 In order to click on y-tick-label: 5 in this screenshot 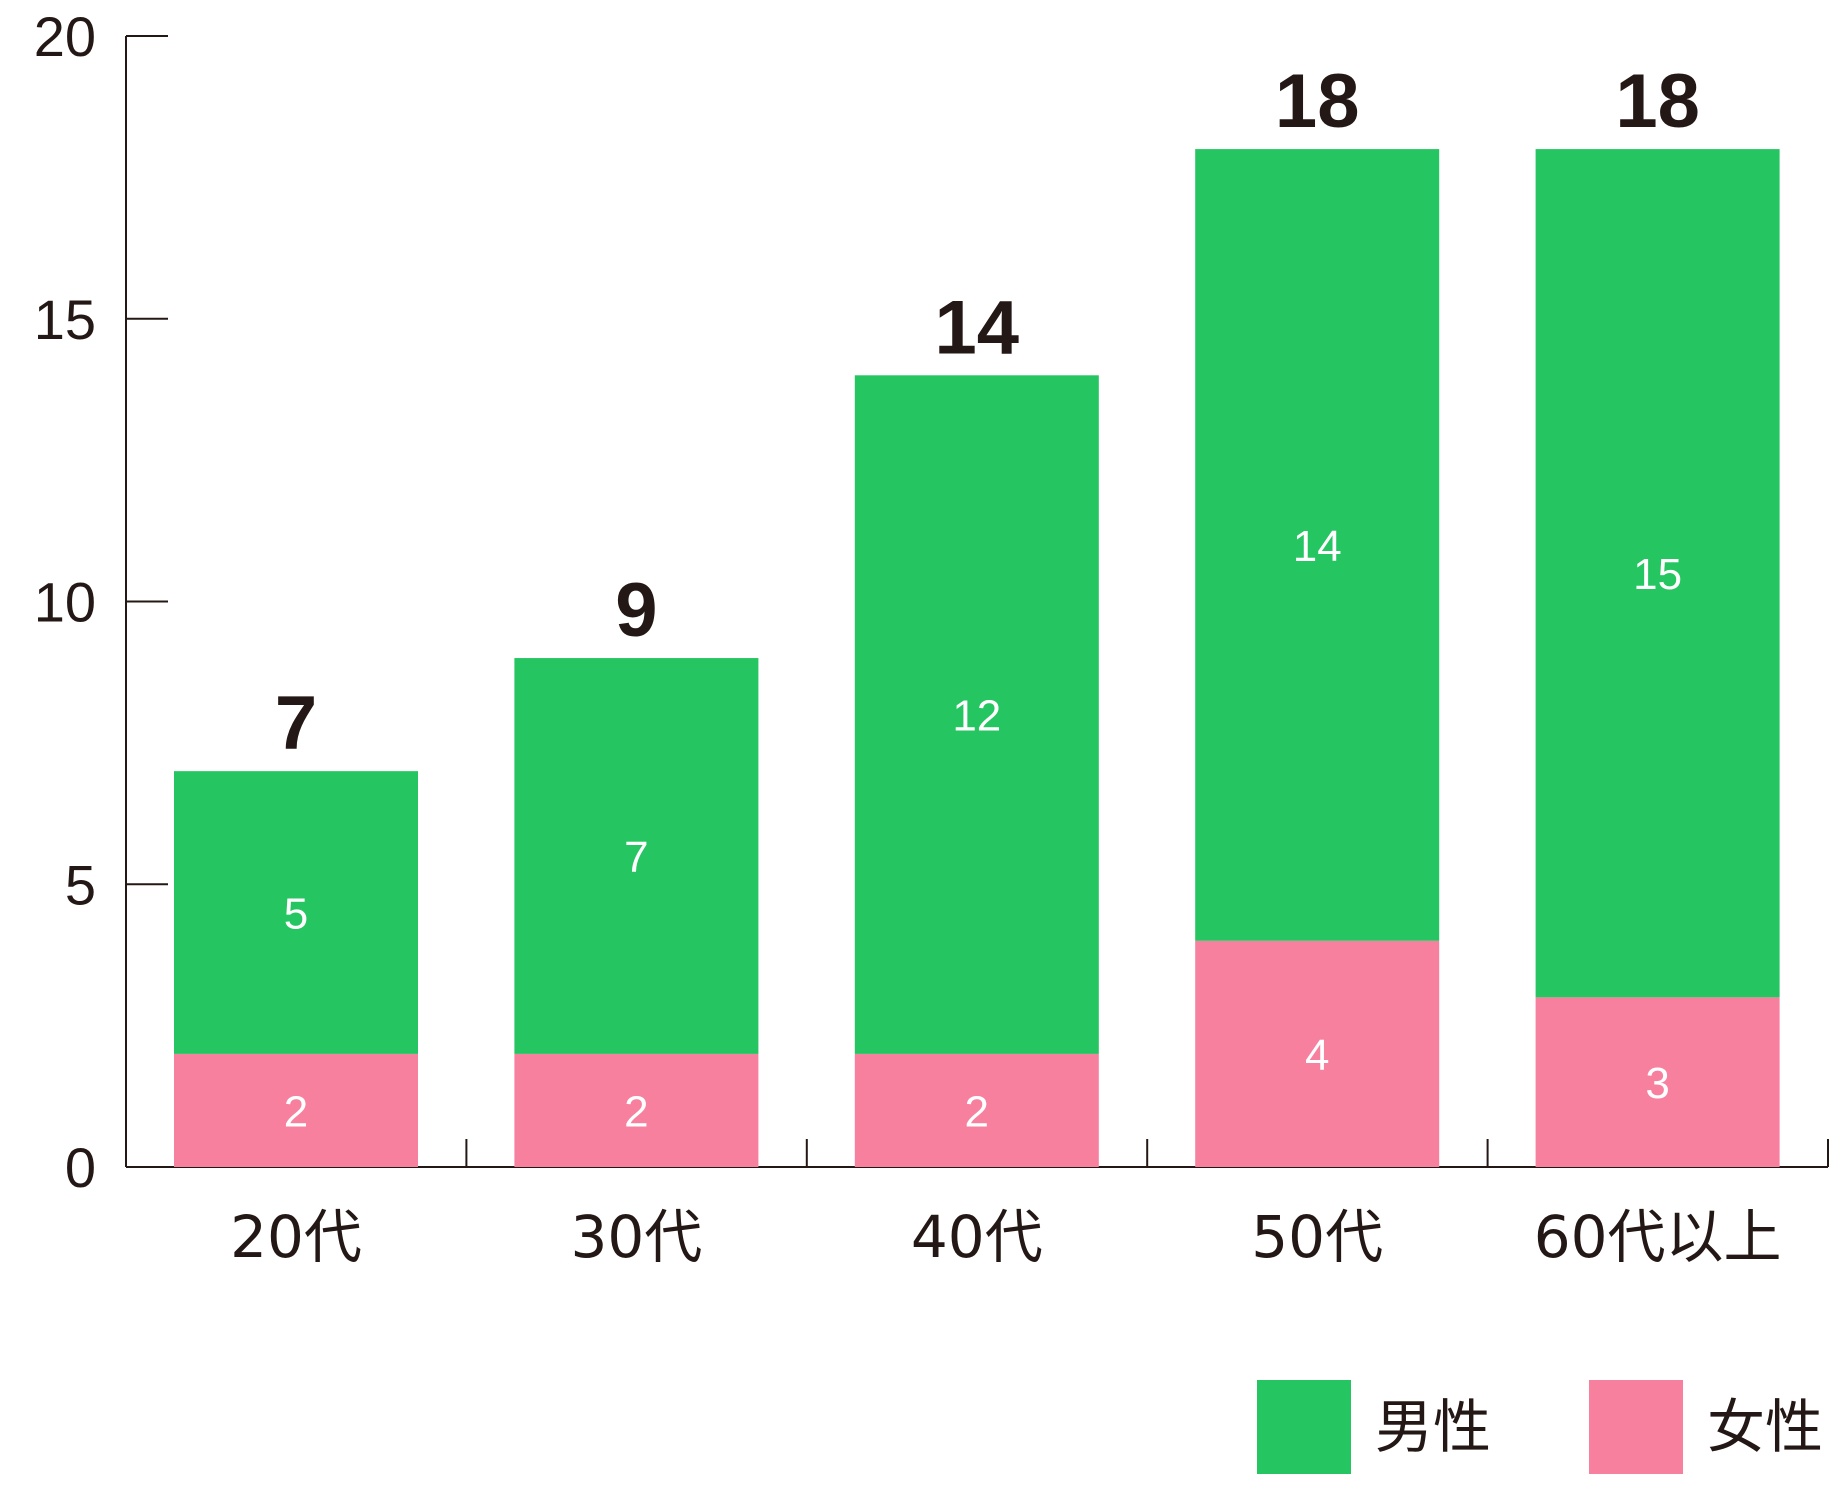, I will do `click(80, 884)`.